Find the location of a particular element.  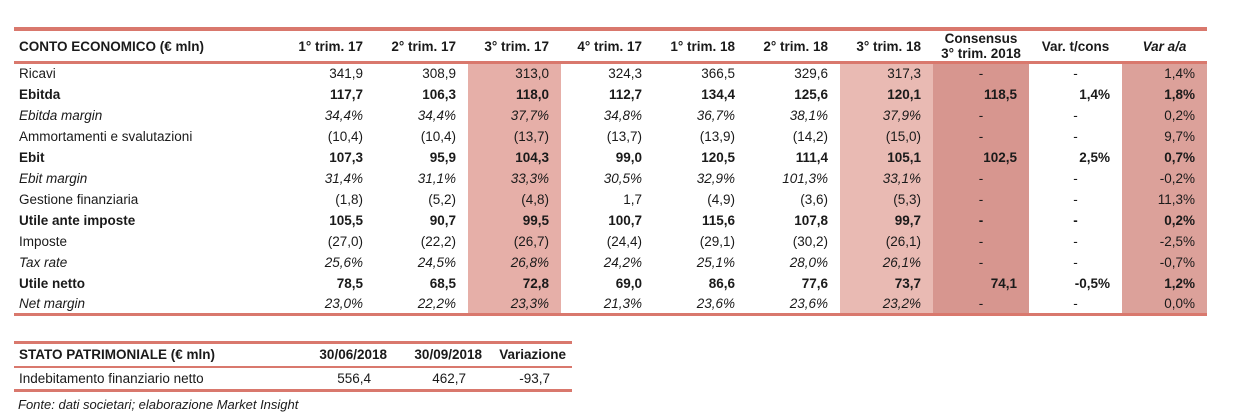

table-cell: 9,7% is located at coordinates (1164, 136).